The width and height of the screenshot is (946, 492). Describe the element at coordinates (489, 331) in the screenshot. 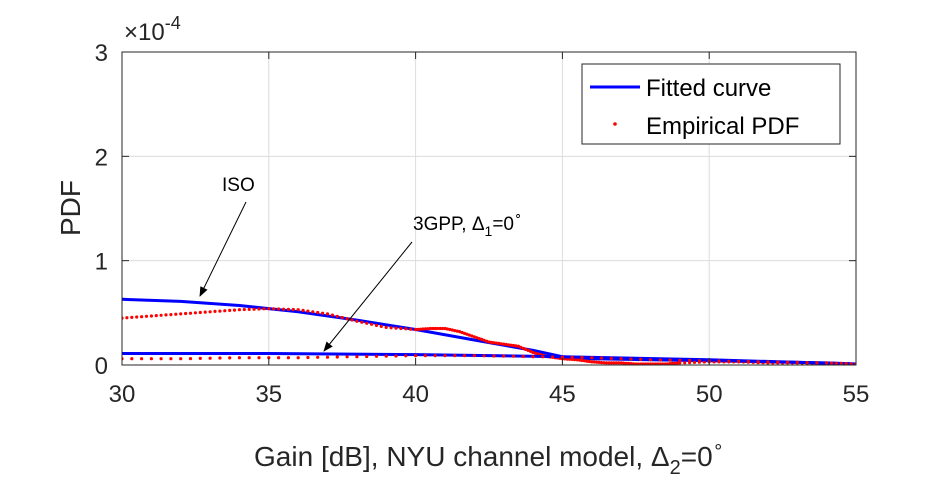

I see `series-layer` at that location.